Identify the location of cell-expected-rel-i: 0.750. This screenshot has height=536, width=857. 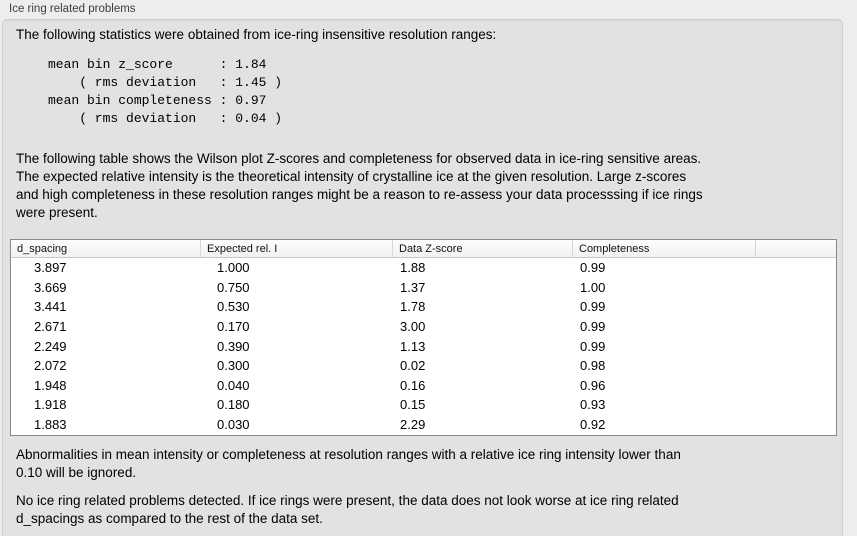
(233, 287).